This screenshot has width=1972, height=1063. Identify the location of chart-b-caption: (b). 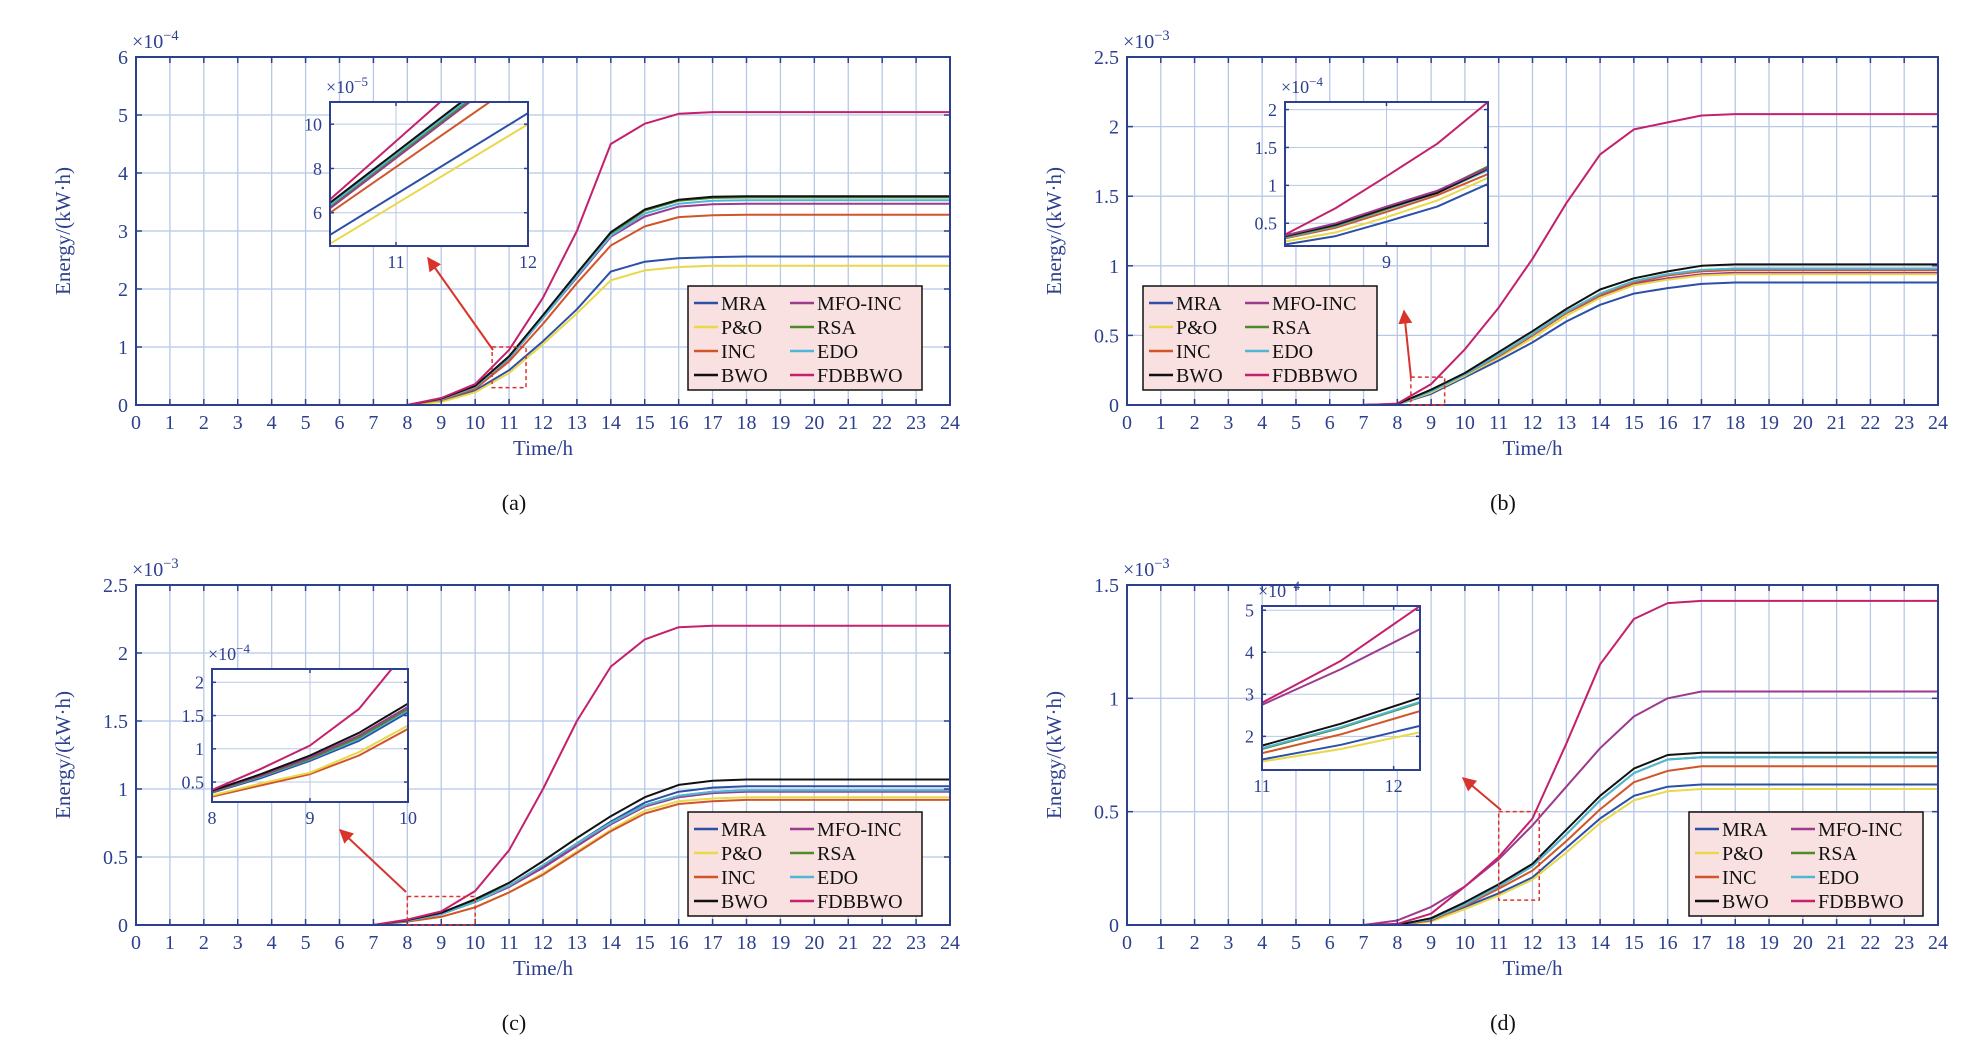
(1503, 502).